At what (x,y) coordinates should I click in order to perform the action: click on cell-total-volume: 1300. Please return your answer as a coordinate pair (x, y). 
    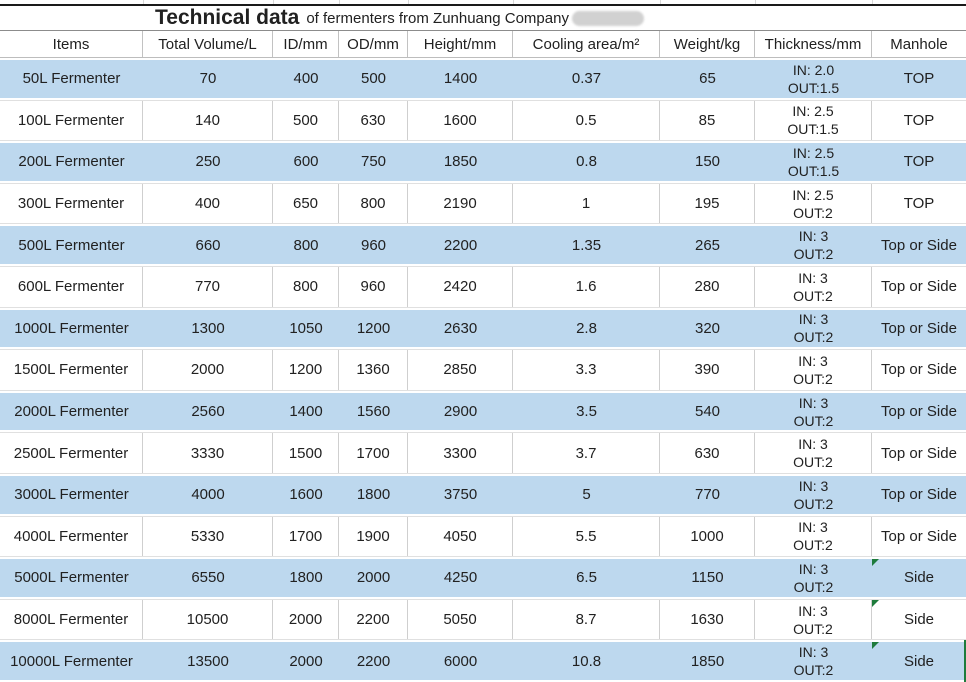
    Looking at the image, I should click on (208, 328).